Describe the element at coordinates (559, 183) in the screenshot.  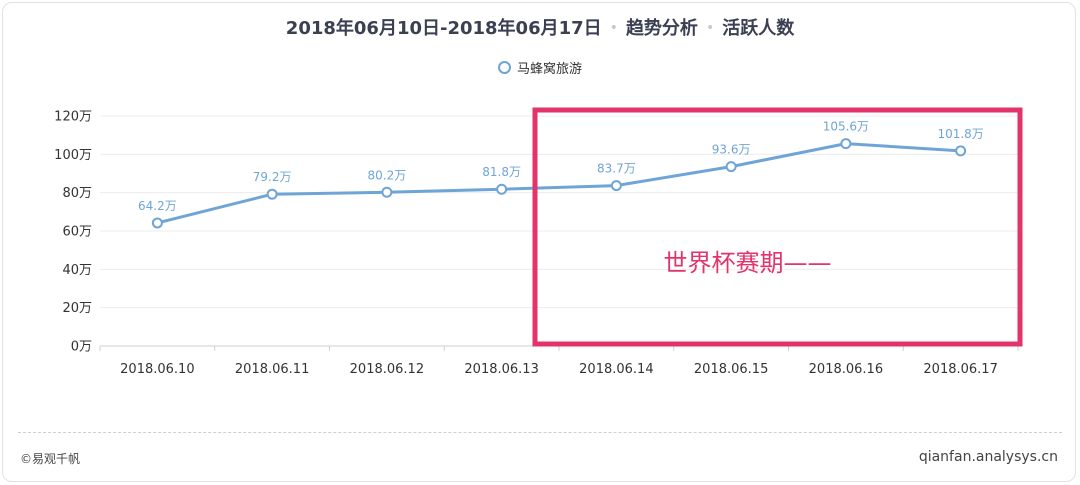
I see `series-line` at that location.